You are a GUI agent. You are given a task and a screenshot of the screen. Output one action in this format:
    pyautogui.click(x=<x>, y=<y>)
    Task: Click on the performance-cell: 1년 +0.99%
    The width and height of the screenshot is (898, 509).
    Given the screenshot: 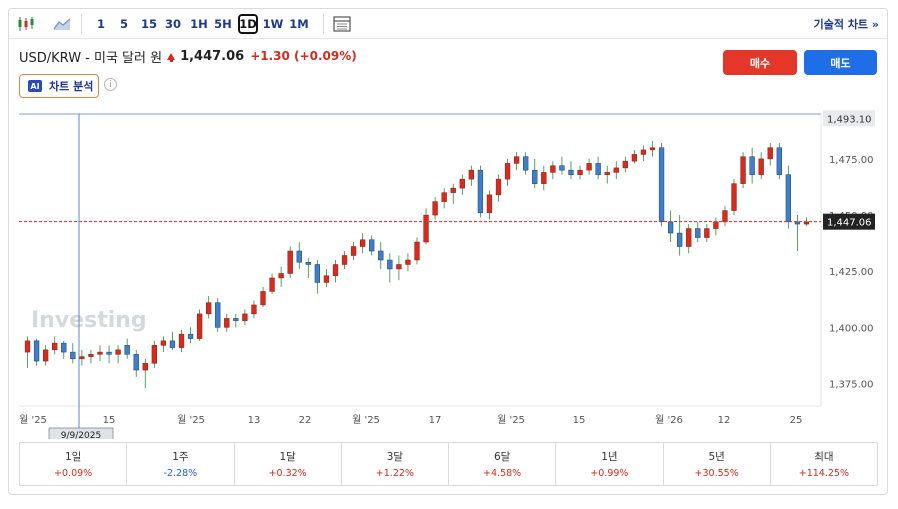 What is the action you would take?
    pyautogui.click(x=610, y=464)
    